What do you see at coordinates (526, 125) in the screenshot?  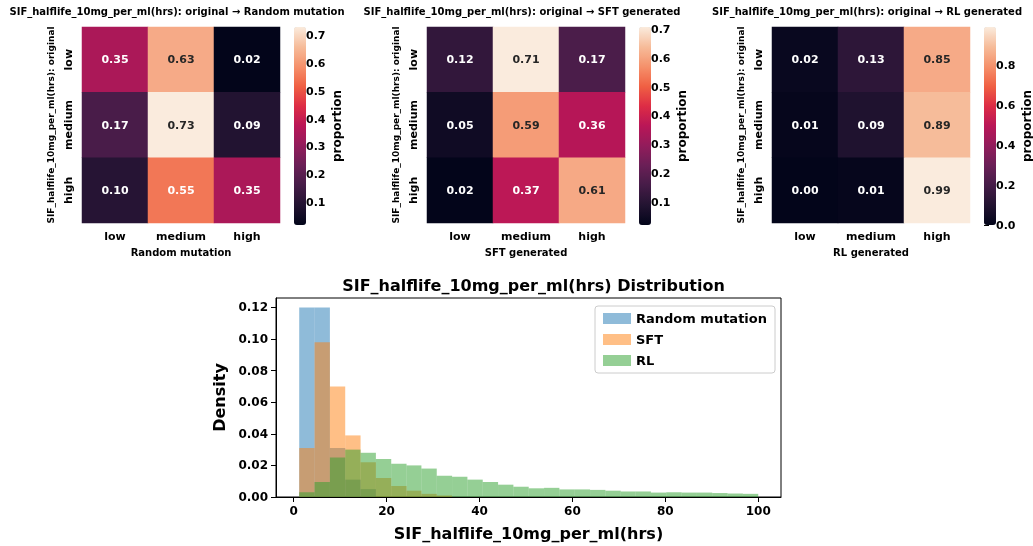 I see `data-label: 0.59` at bounding box center [526, 125].